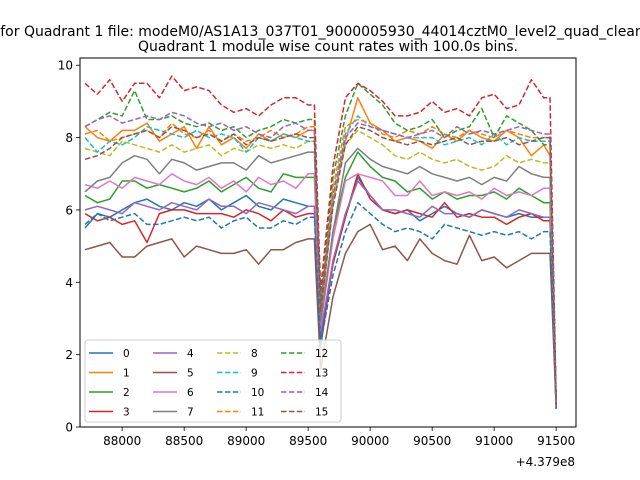 The width and height of the screenshot is (640, 480). Describe the element at coordinates (246, 441) in the screenshot. I see `x-tick-label: 89000` at that location.